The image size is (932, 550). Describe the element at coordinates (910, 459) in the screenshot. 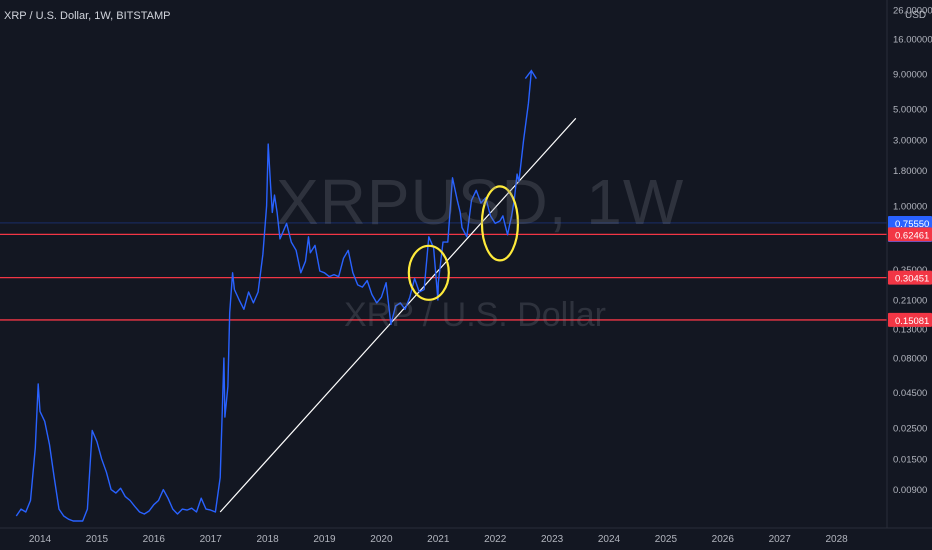

I see `y-tick-label: 0.01500` at that location.